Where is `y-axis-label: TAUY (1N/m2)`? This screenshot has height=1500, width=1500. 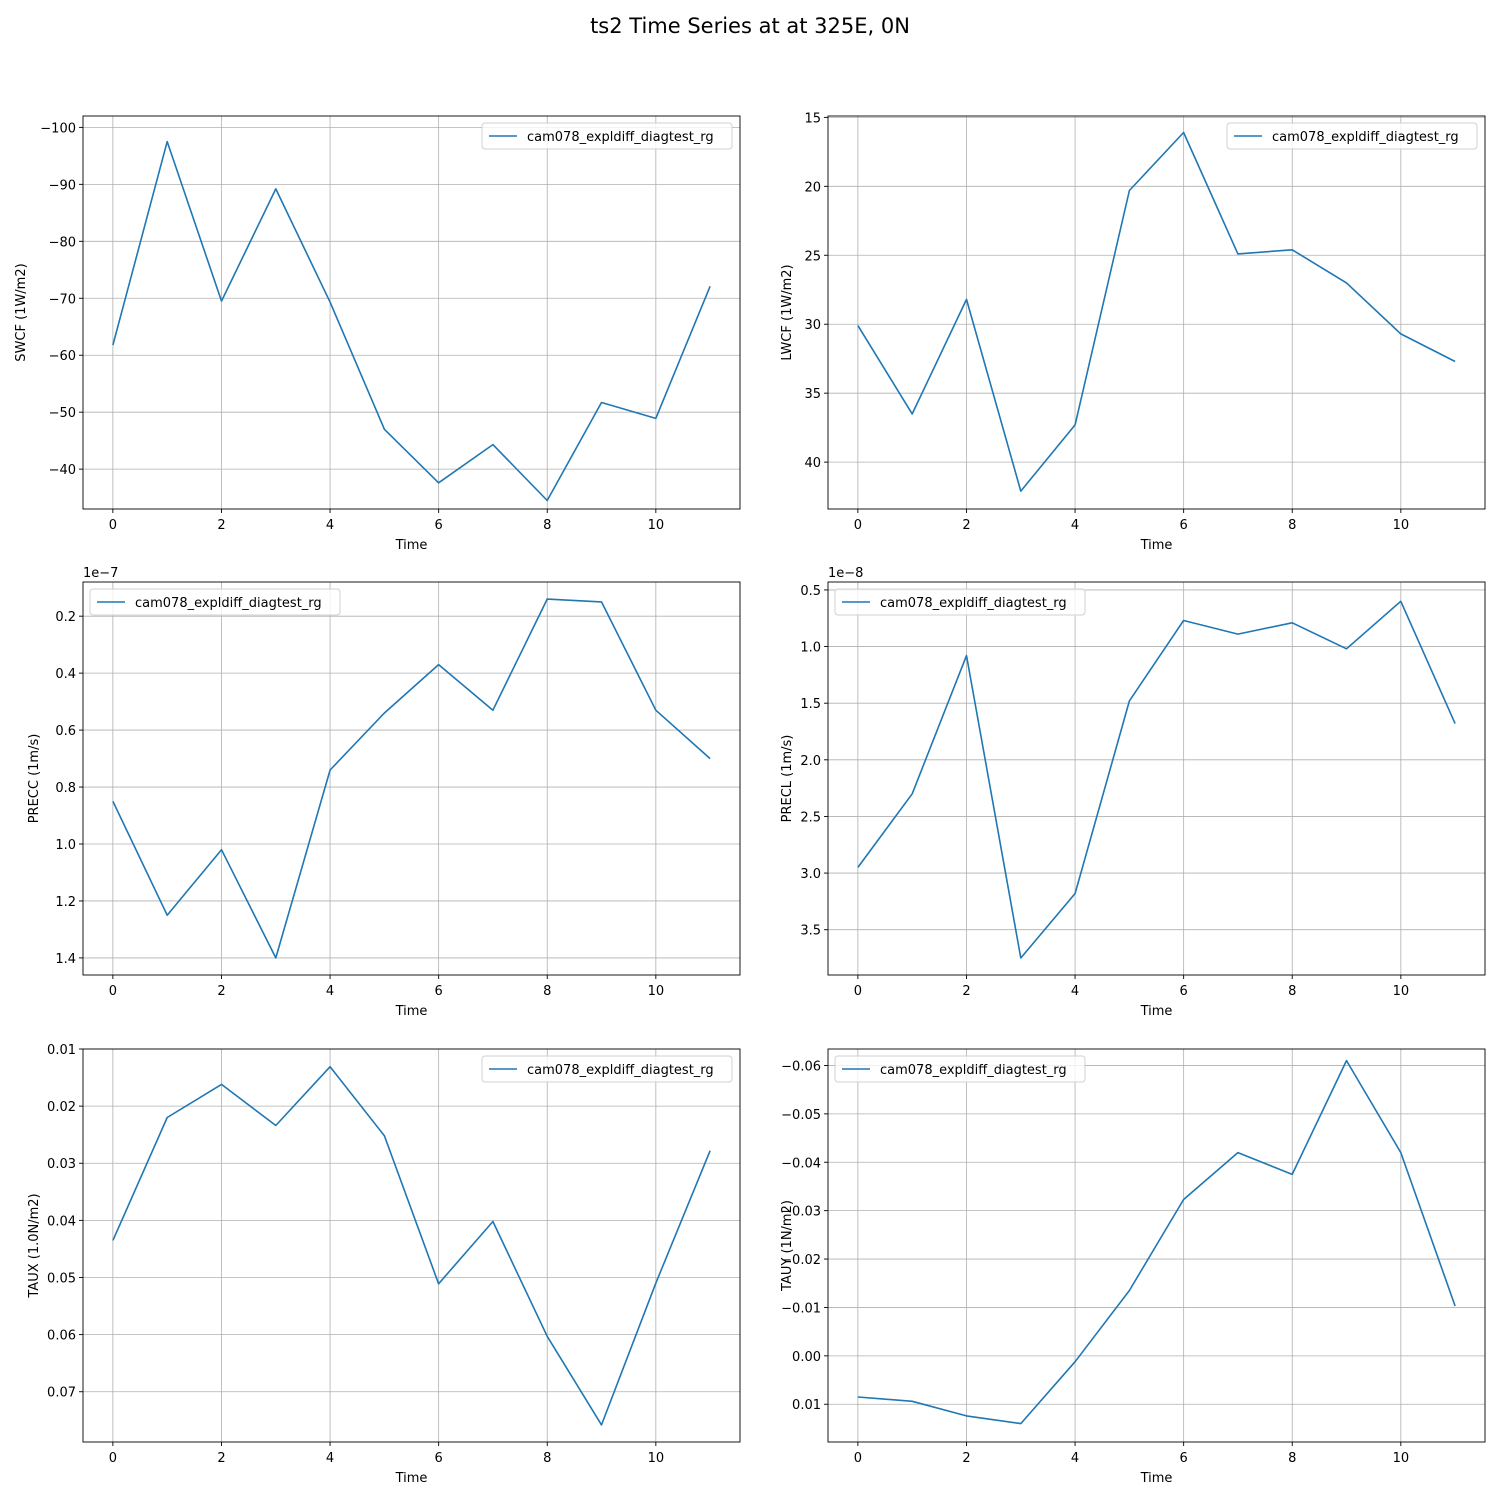 y-axis-label: TAUY (1N/m2) is located at coordinates (787, 1246).